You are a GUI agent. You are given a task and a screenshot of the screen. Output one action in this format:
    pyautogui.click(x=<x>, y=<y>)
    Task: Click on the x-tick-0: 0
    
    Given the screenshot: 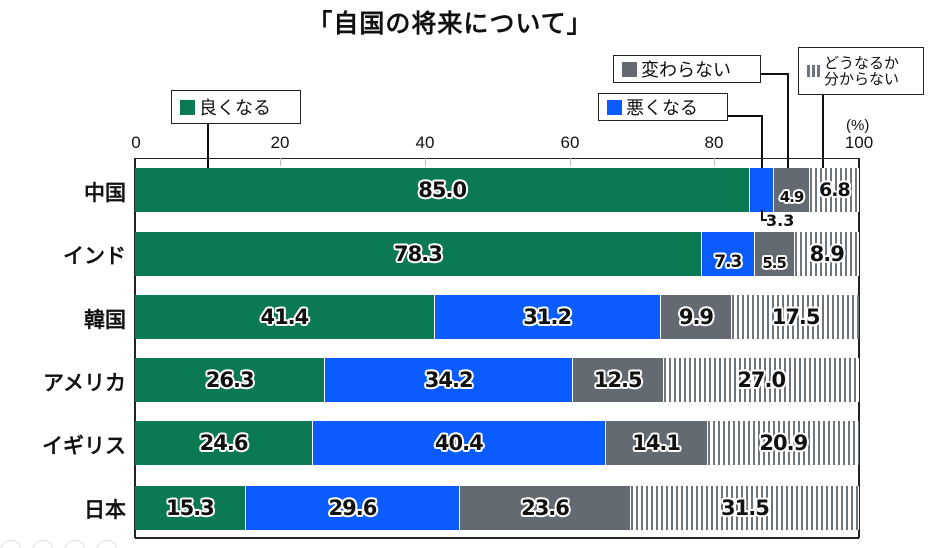 What is the action you would take?
    pyautogui.click(x=136, y=142)
    